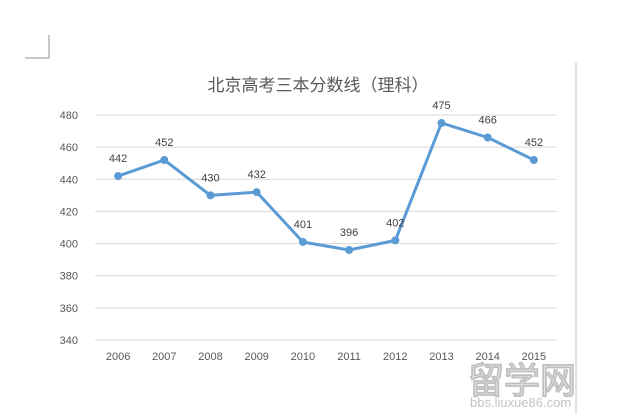 Image resolution: width=626 pixels, height=414 pixels. I want to click on x-tick-label: 2007, so click(164, 357).